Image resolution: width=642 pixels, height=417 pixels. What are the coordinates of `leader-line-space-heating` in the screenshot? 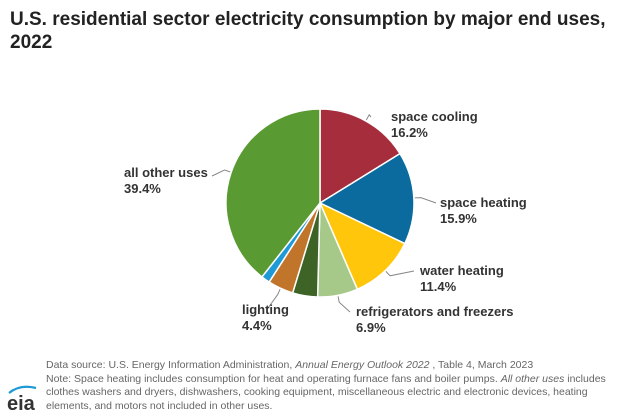 It's located at (425, 200).